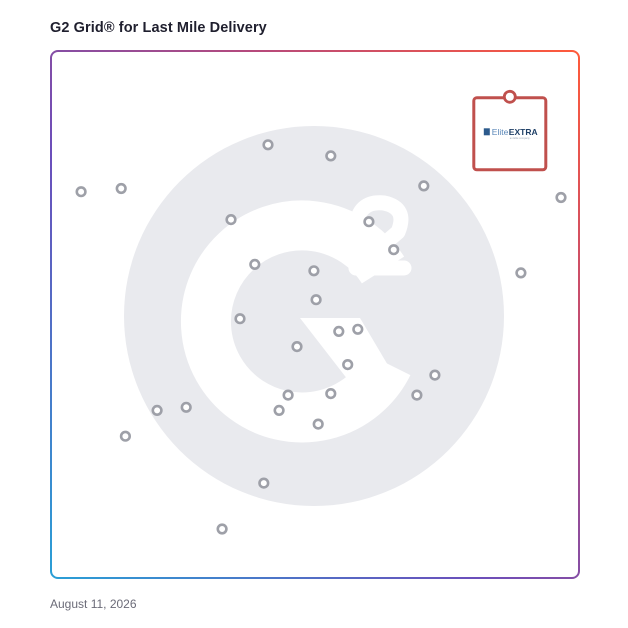  I want to click on highlighted-product: Elite EXTRA an Elite company, so click(510, 130).